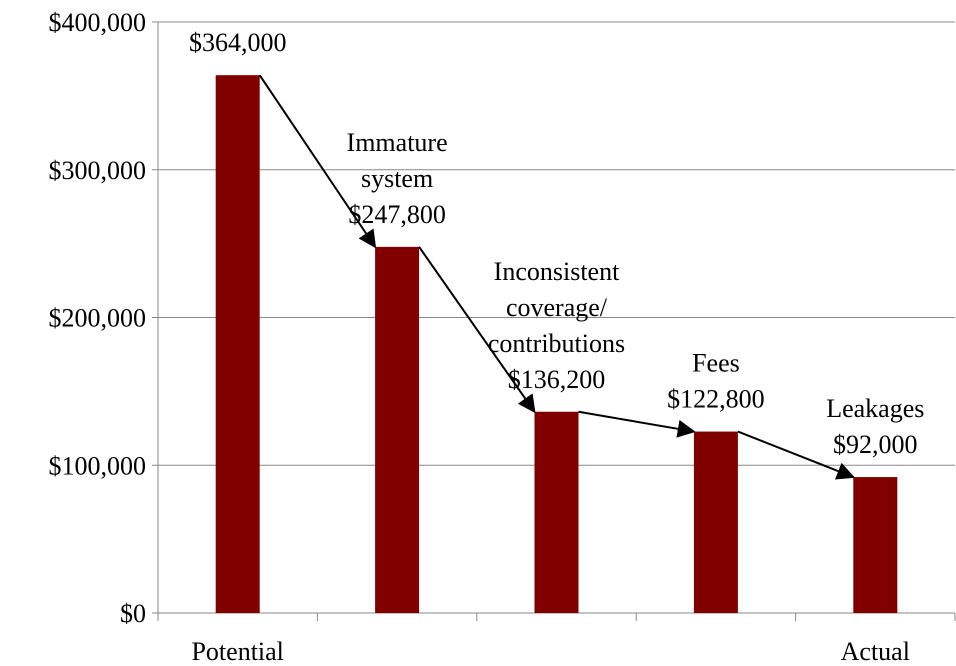 Image resolution: width=956 pixels, height=666 pixels. I want to click on value-label: $92,000, so click(875, 444).